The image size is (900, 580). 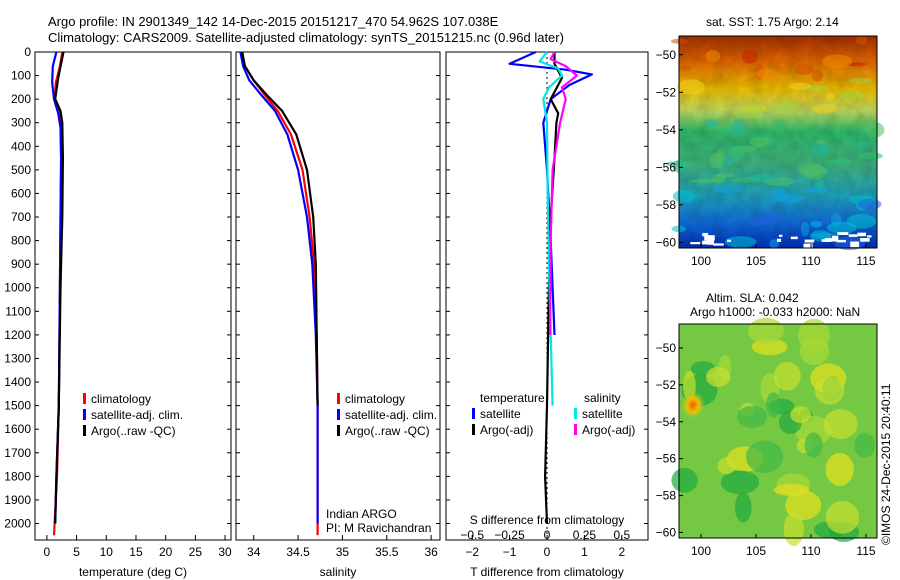 I want to click on temperature-ytick-label: 0, so click(x=27, y=52).